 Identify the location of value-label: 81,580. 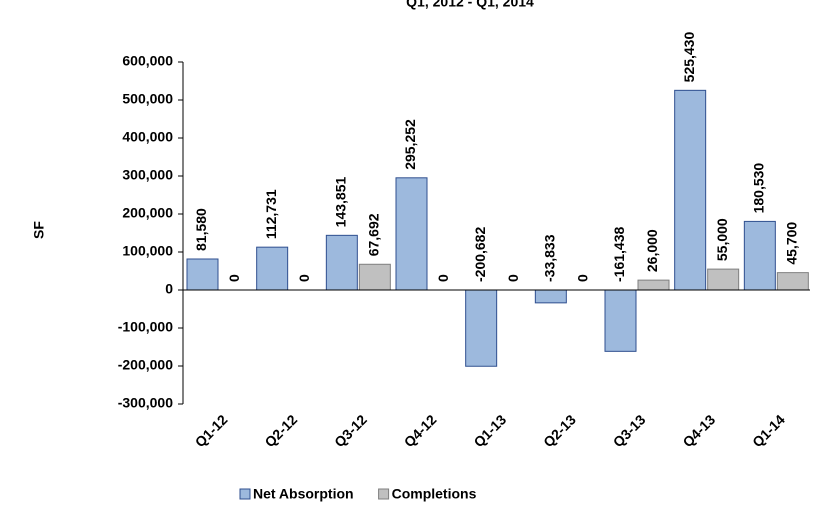
(201, 229).